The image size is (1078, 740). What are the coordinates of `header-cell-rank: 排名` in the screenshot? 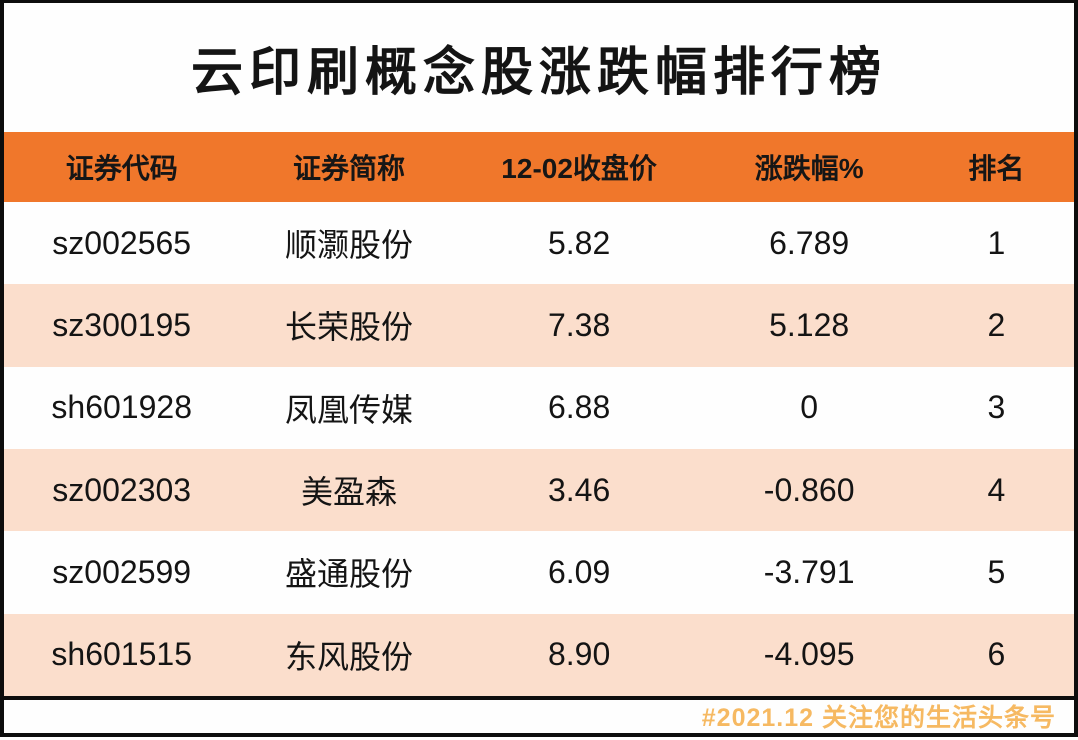 It's located at (996, 168).